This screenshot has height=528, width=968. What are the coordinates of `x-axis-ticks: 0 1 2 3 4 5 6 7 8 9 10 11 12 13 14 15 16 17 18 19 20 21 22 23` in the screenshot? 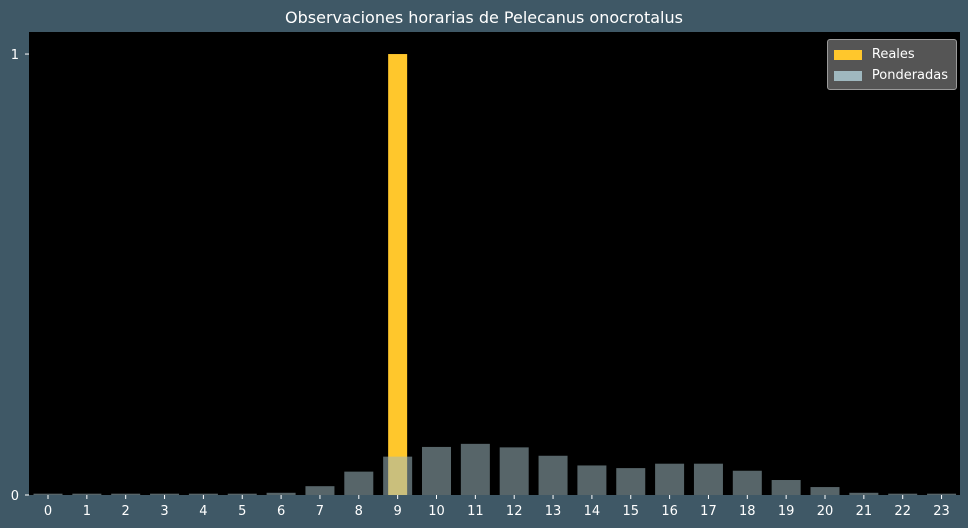 It's located at (497, 507).